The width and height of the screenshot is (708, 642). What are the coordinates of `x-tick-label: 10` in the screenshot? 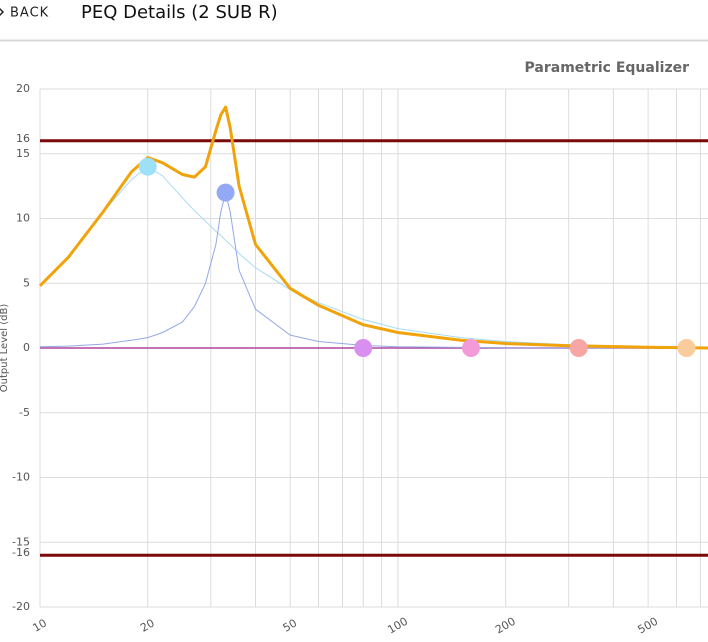 It's located at (39, 625).